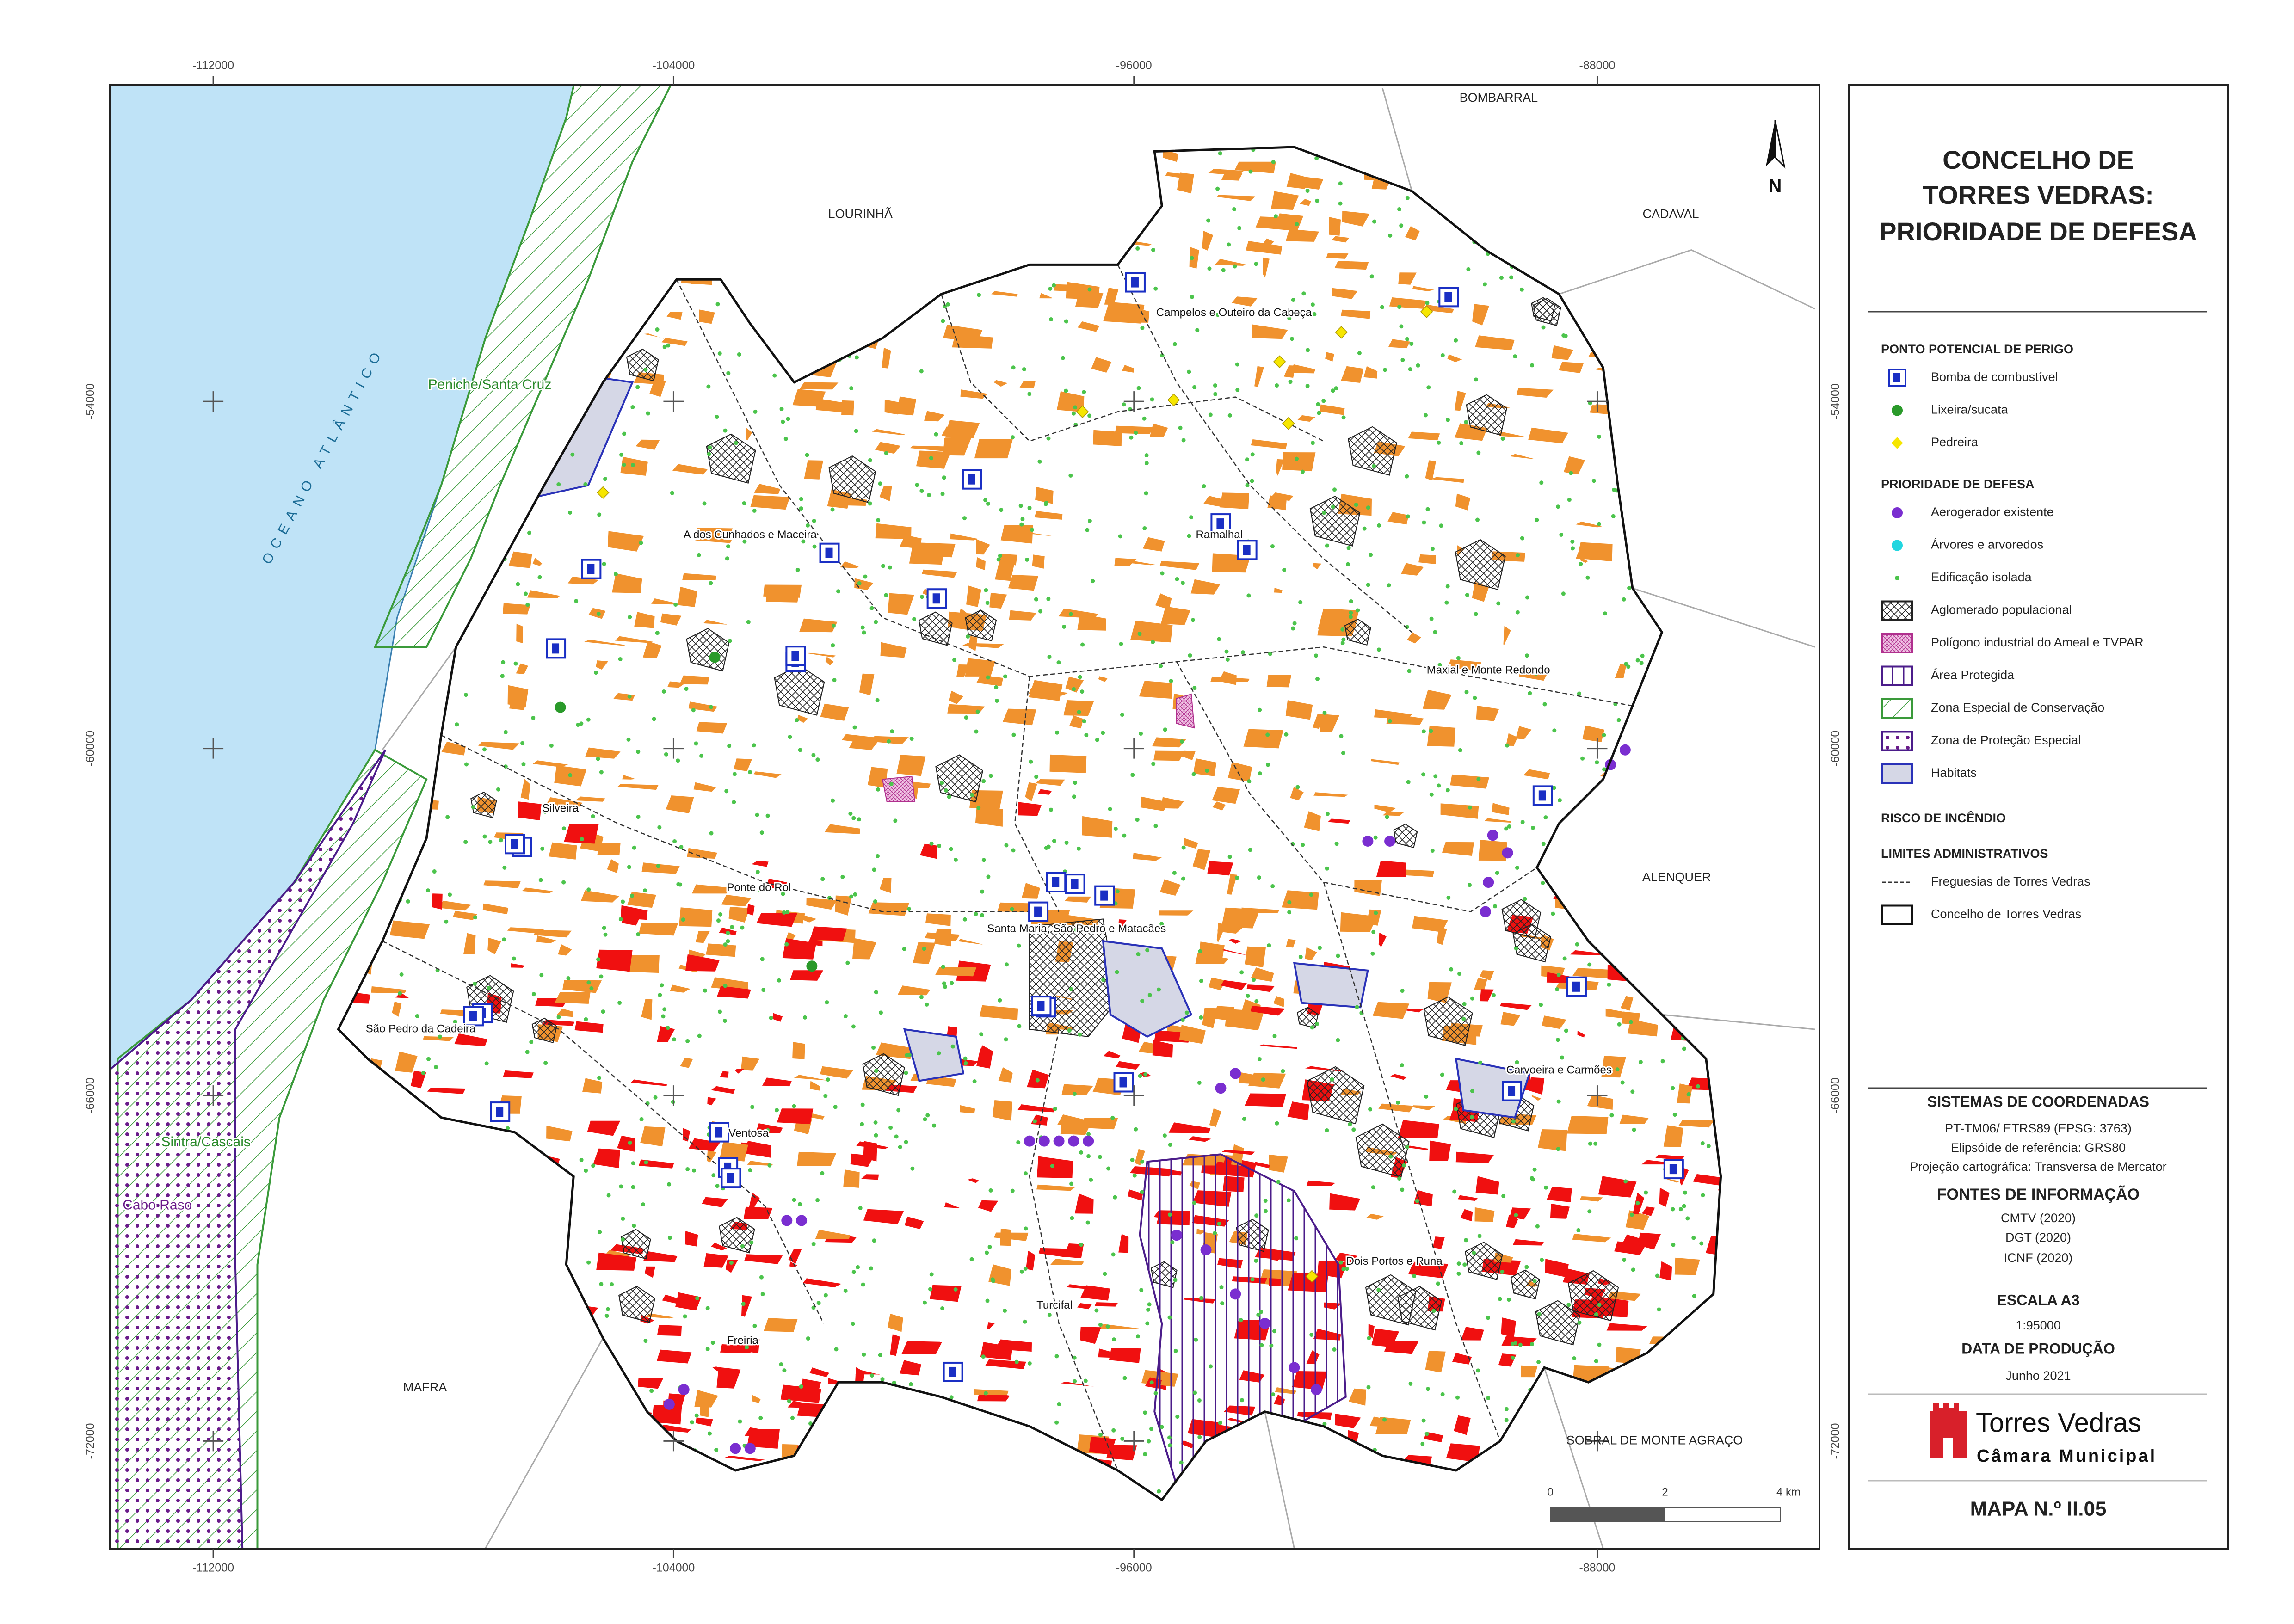  Describe the element at coordinates (1331, 985) in the screenshot. I see `habitat` at that location.